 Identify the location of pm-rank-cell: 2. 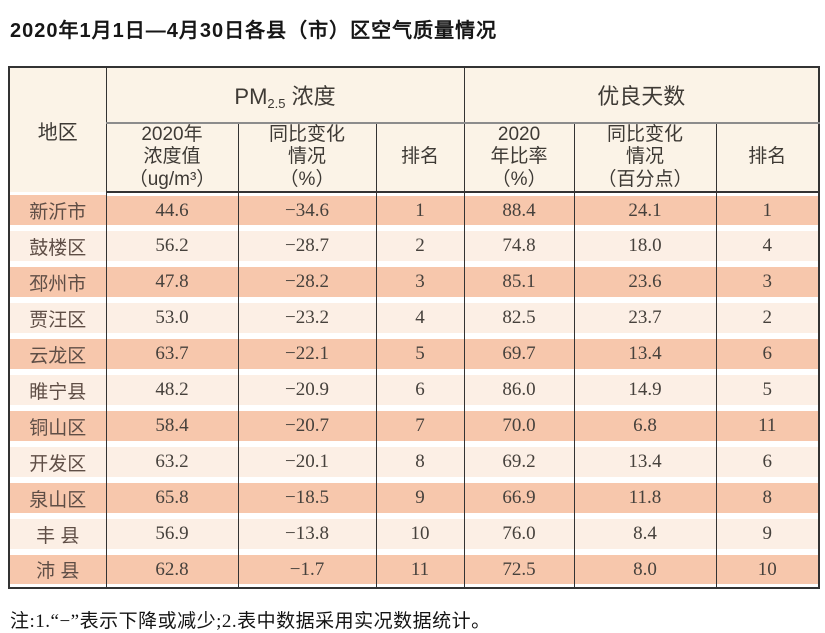
(420, 246).